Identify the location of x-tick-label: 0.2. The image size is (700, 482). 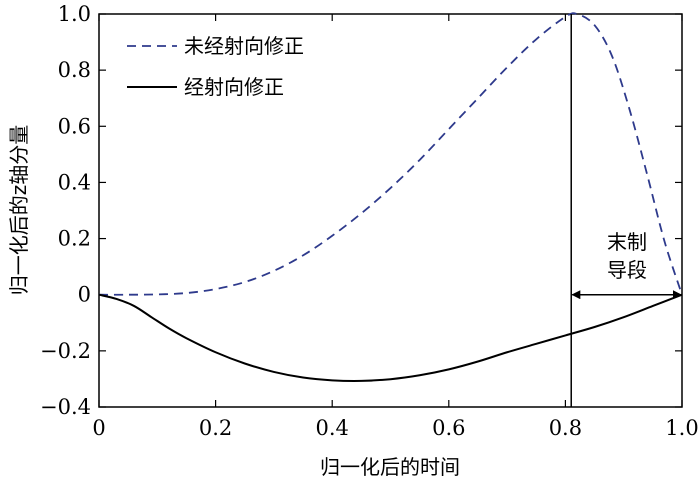
(215, 428).